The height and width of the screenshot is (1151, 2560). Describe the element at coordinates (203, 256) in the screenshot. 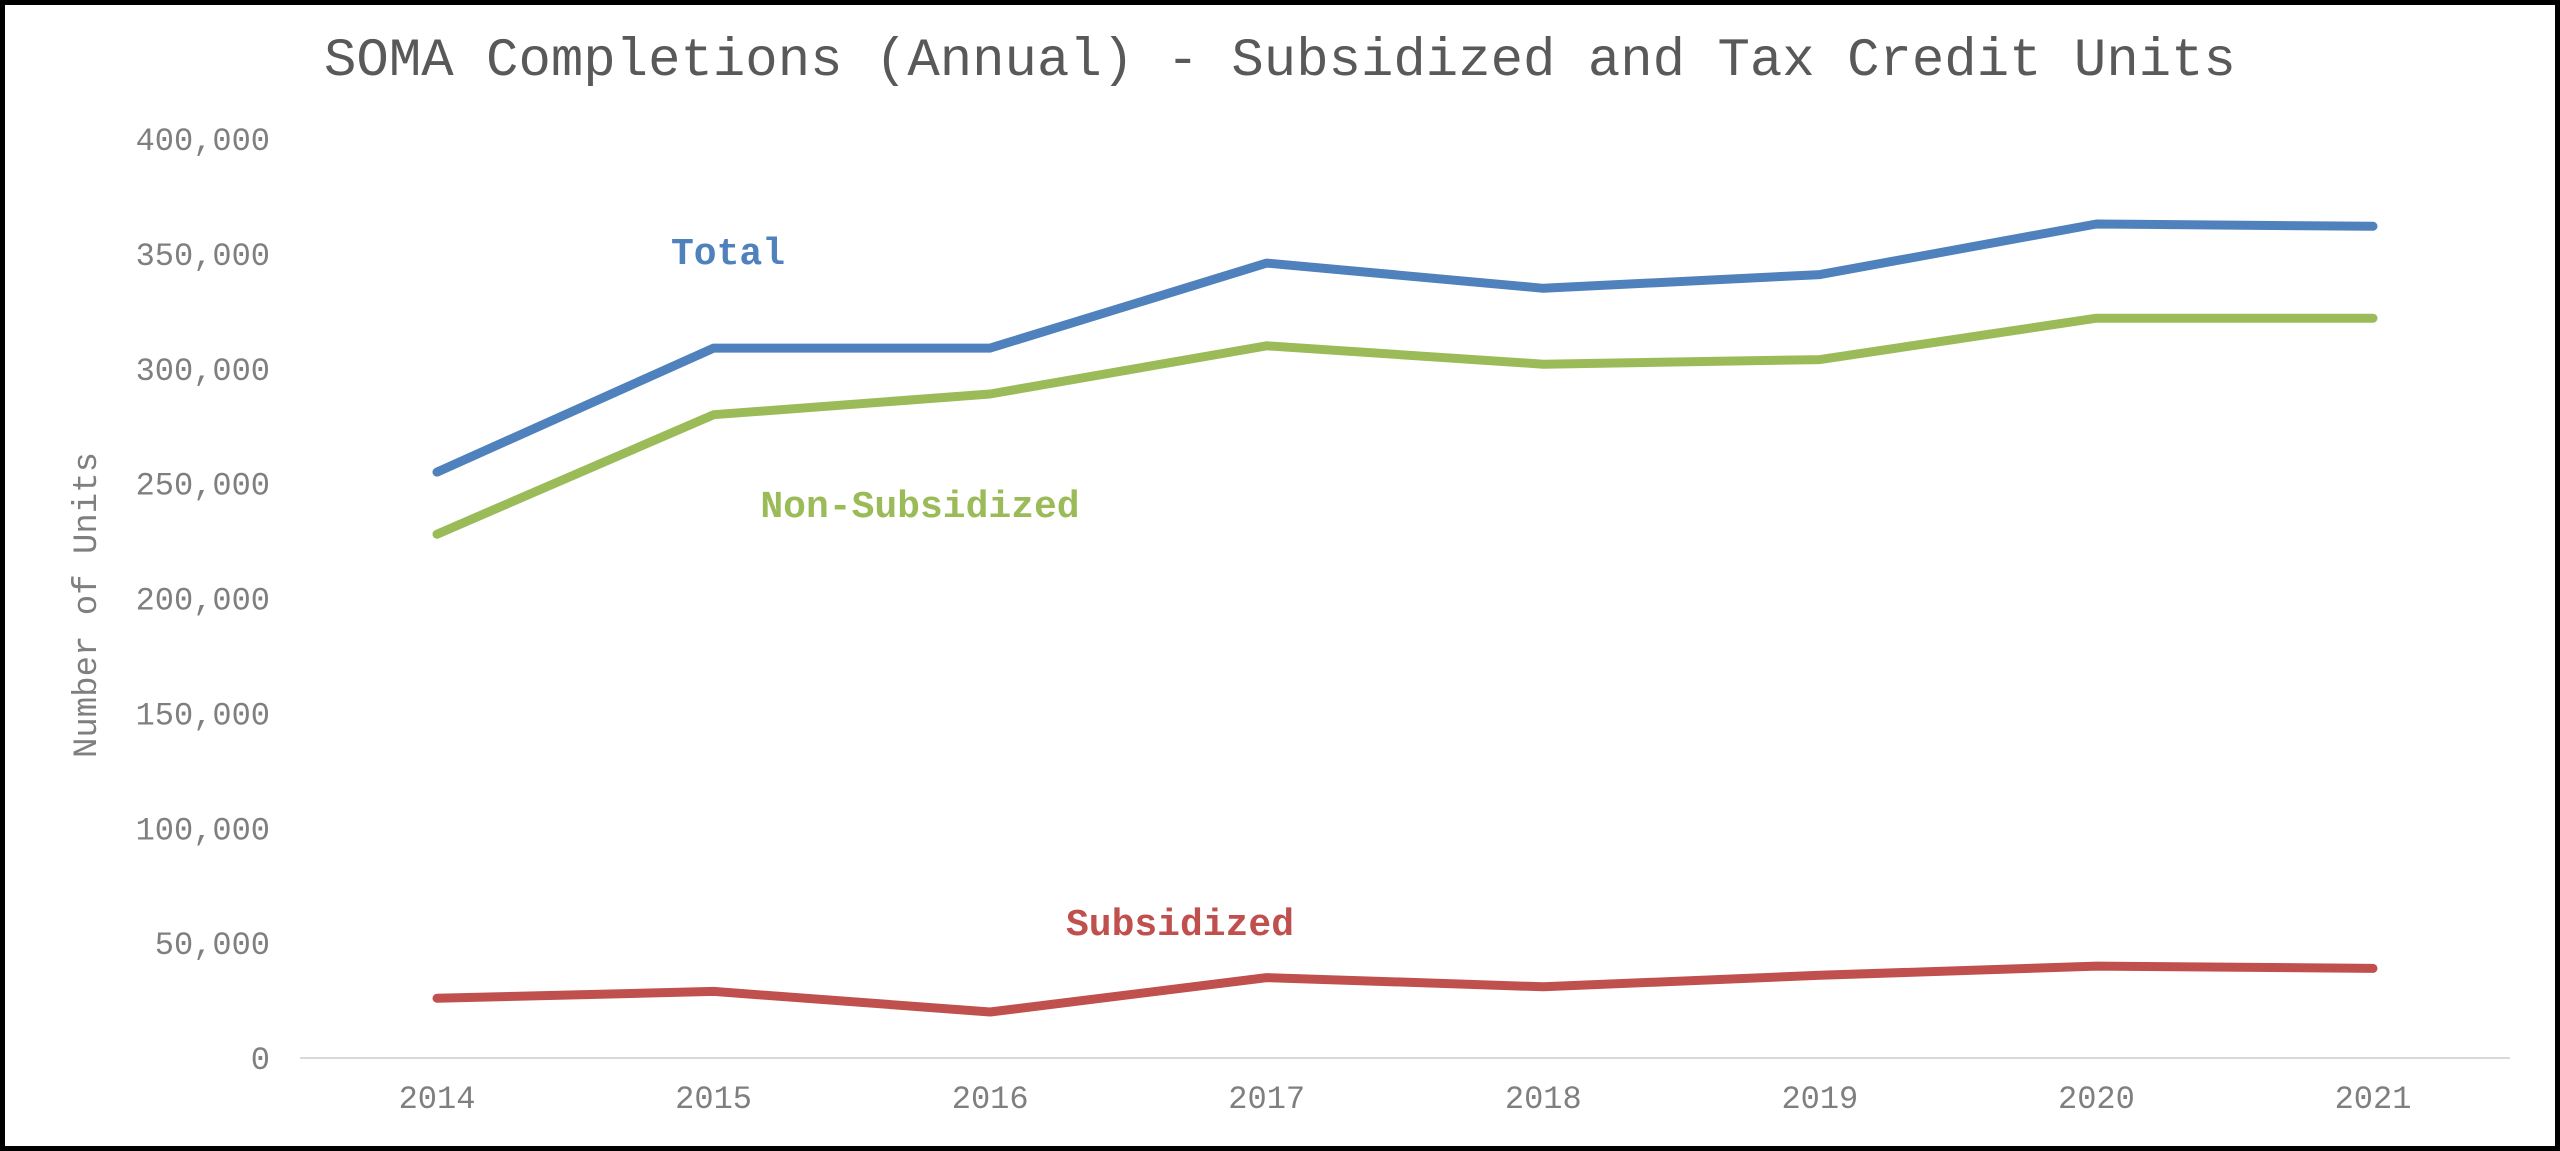

I see `y-tick-label: 350,000` at that location.